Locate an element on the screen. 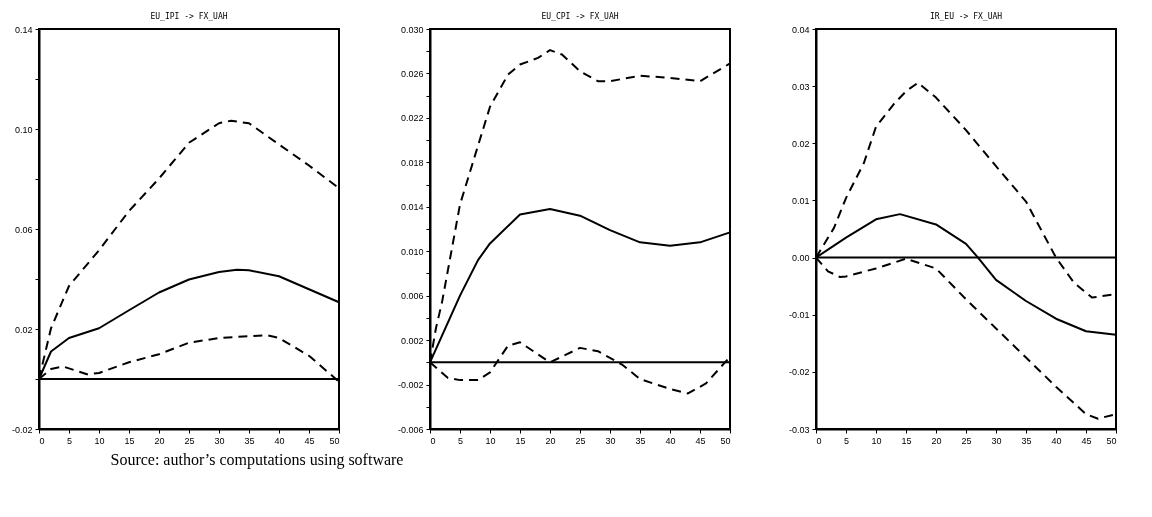  y-tick-label: 0.010 is located at coordinates (412, 251).